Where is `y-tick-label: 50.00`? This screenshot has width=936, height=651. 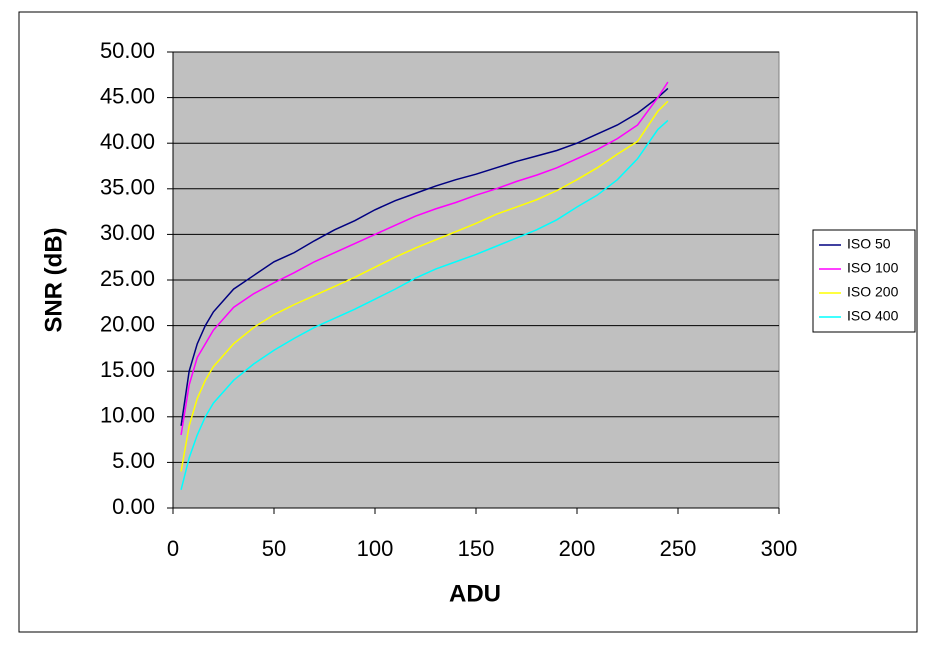
y-tick-label: 50.00 is located at coordinates (127, 50).